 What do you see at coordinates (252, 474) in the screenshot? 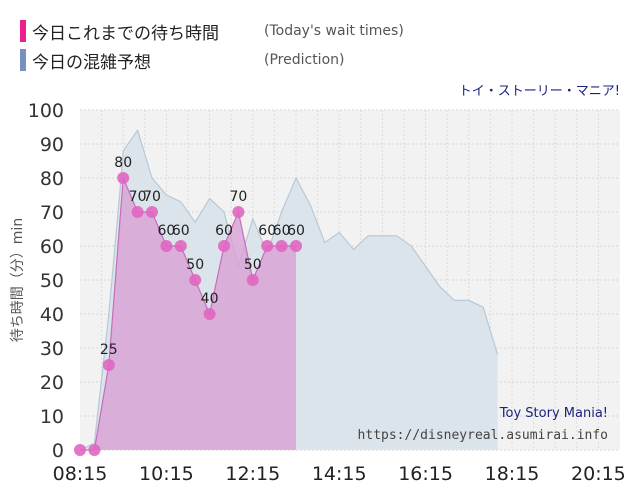
I see `x-tick-label: 12:15` at bounding box center [252, 474].